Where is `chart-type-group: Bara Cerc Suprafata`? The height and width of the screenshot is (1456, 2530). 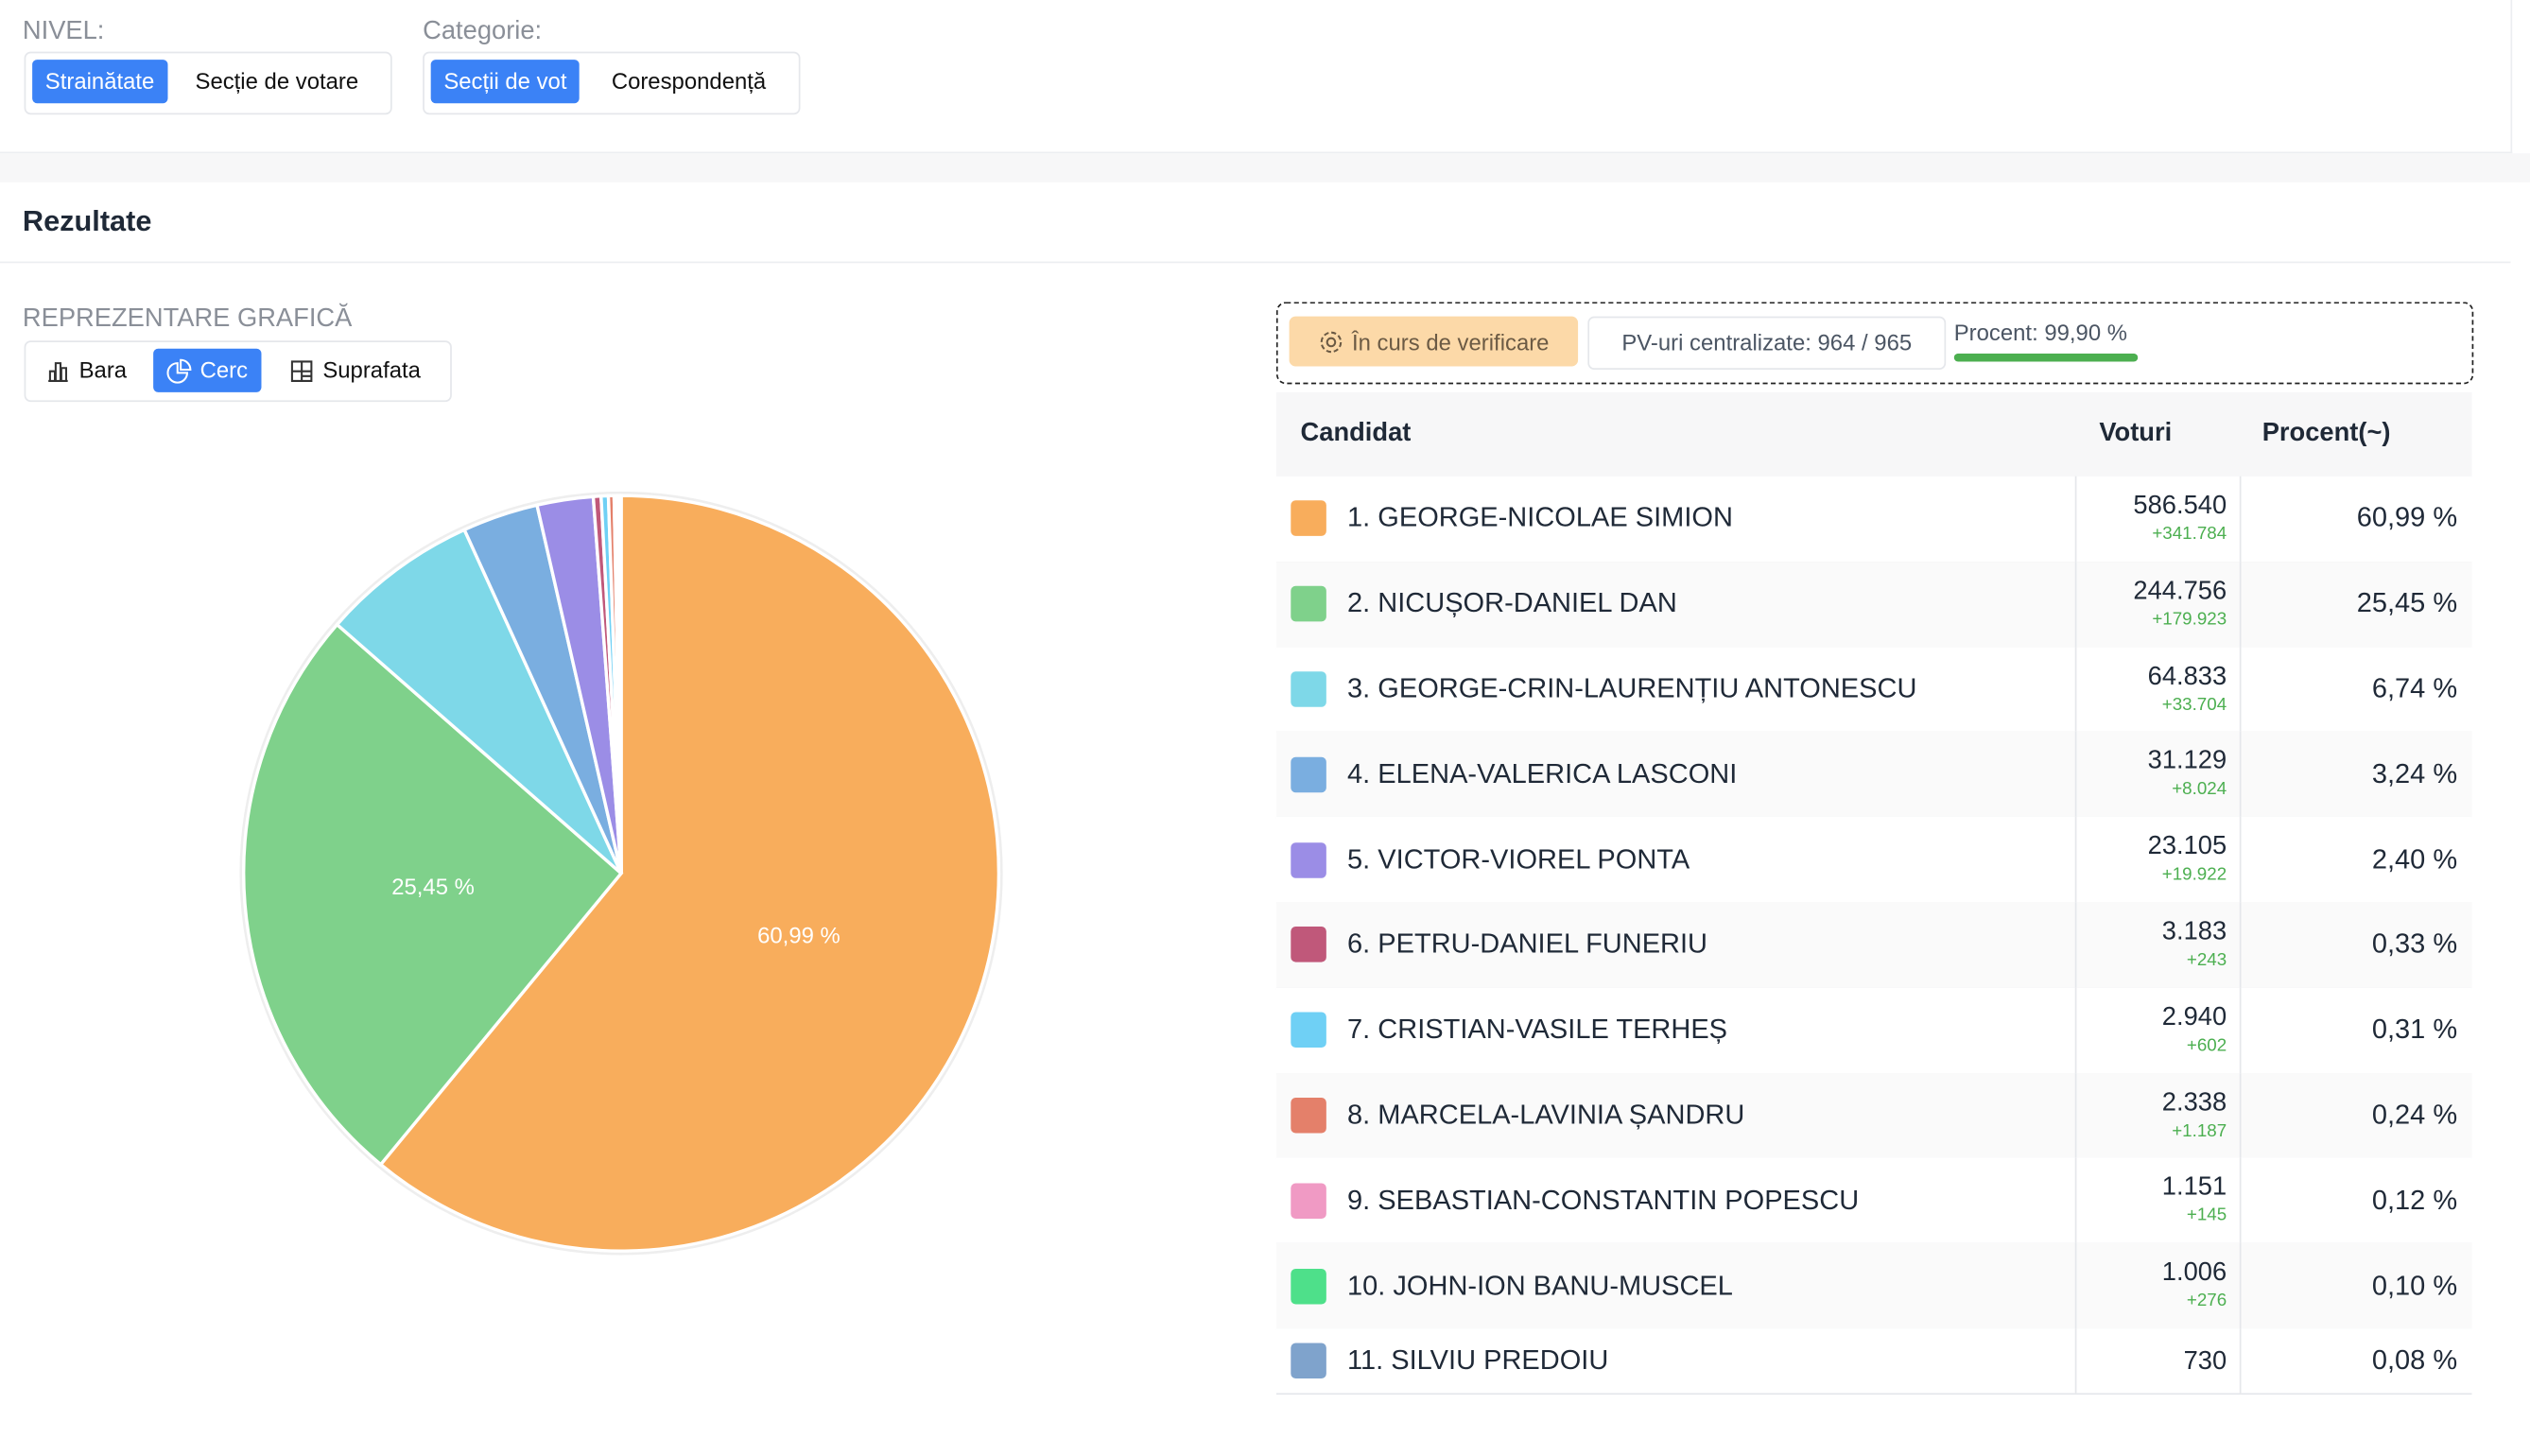 chart-type-group: Bara Cerc Suprafata is located at coordinates (238, 371).